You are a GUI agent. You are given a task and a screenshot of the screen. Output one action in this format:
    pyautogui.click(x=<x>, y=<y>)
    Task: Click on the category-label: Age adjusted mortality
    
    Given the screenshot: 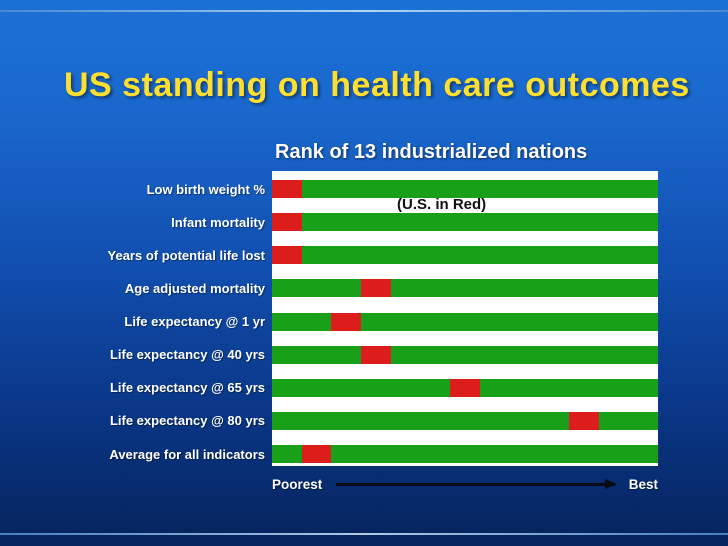 What is the action you would take?
    pyautogui.click(x=194, y=288)
    